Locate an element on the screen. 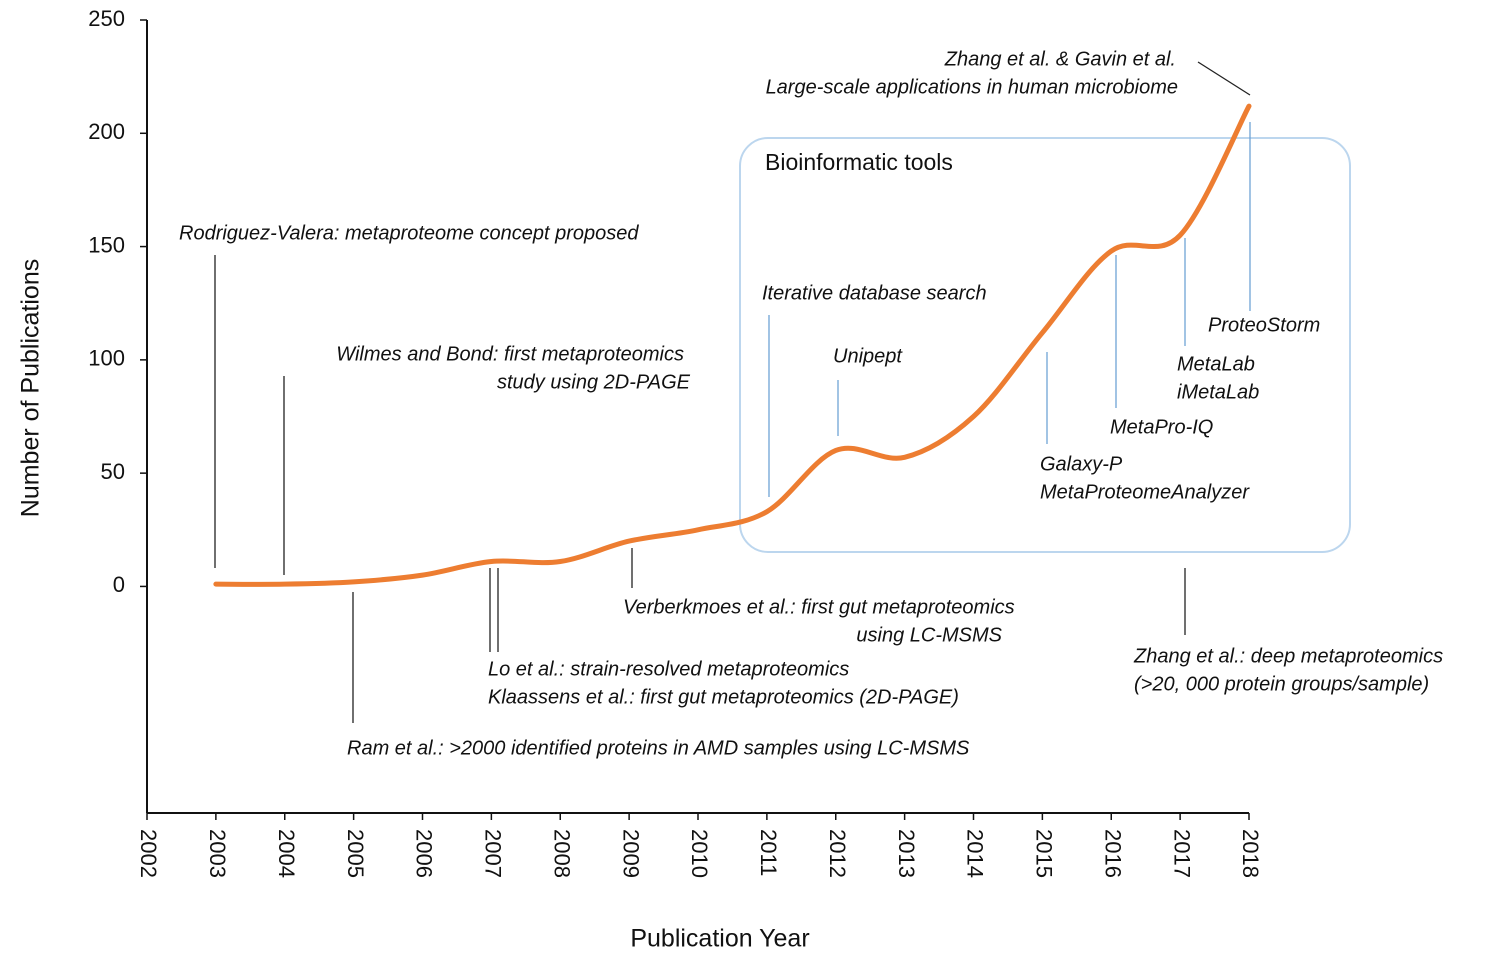  y-tick-label: 150 is located at coordinates (106, 244).